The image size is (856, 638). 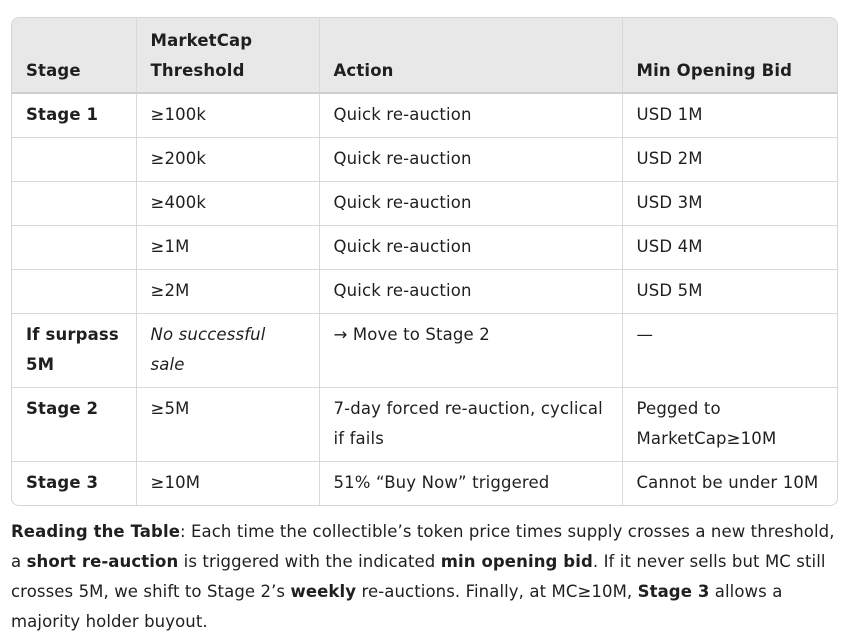 I want to click on cell-stage: Stage 2, so click(x=74, y=424).